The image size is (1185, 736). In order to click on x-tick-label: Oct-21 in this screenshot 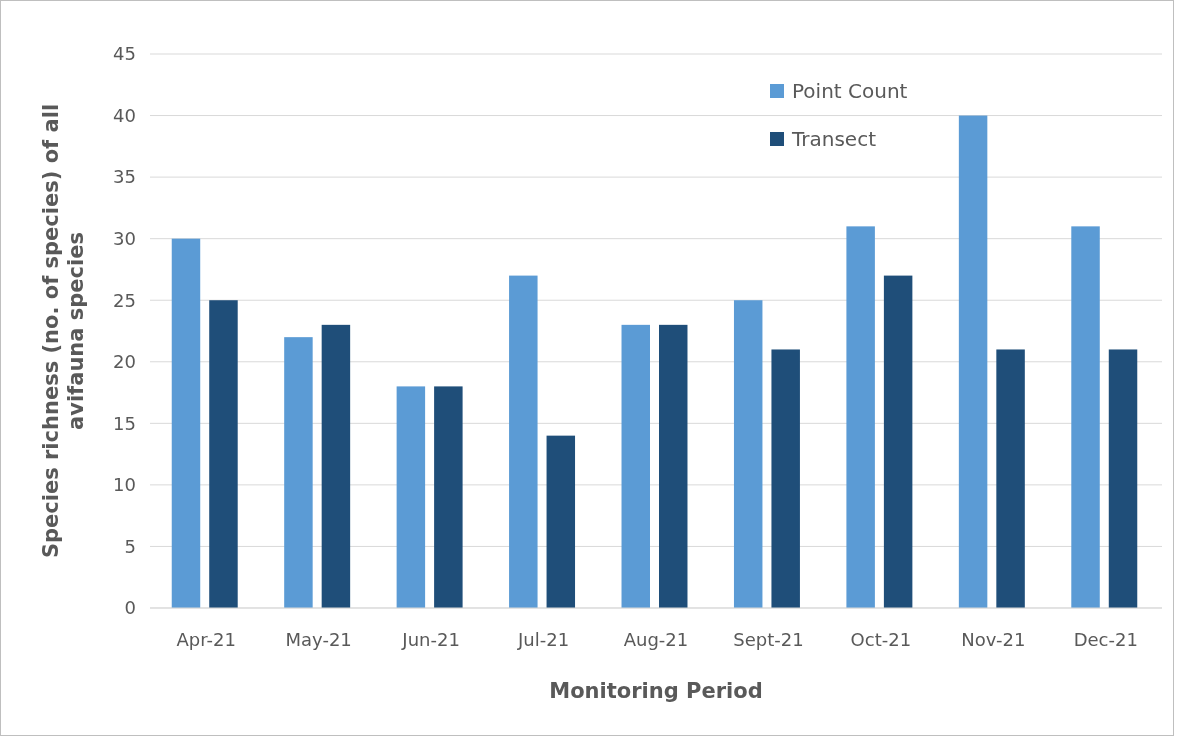, I will do `click(881, 639)`.